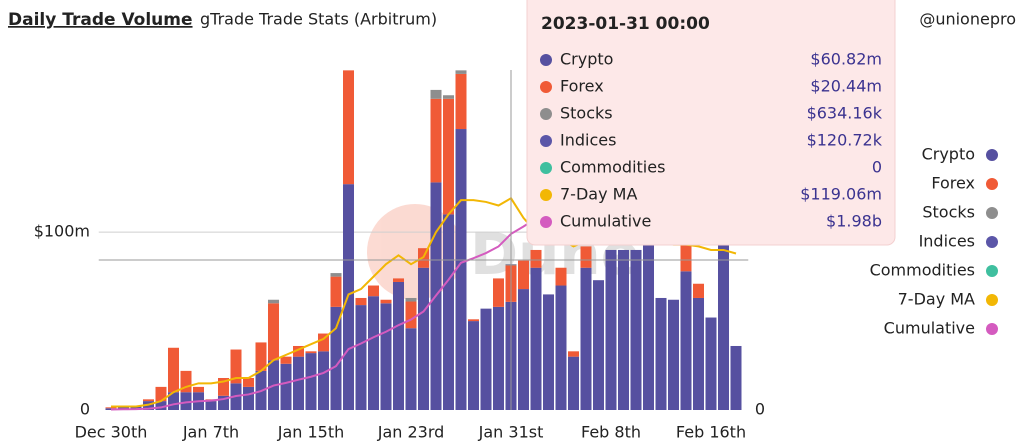 The image size is (1024, 447). Describe the element at coordinates (511, 432) in the screenshot. I see `x-tick-label: Jan 31st` at that location.